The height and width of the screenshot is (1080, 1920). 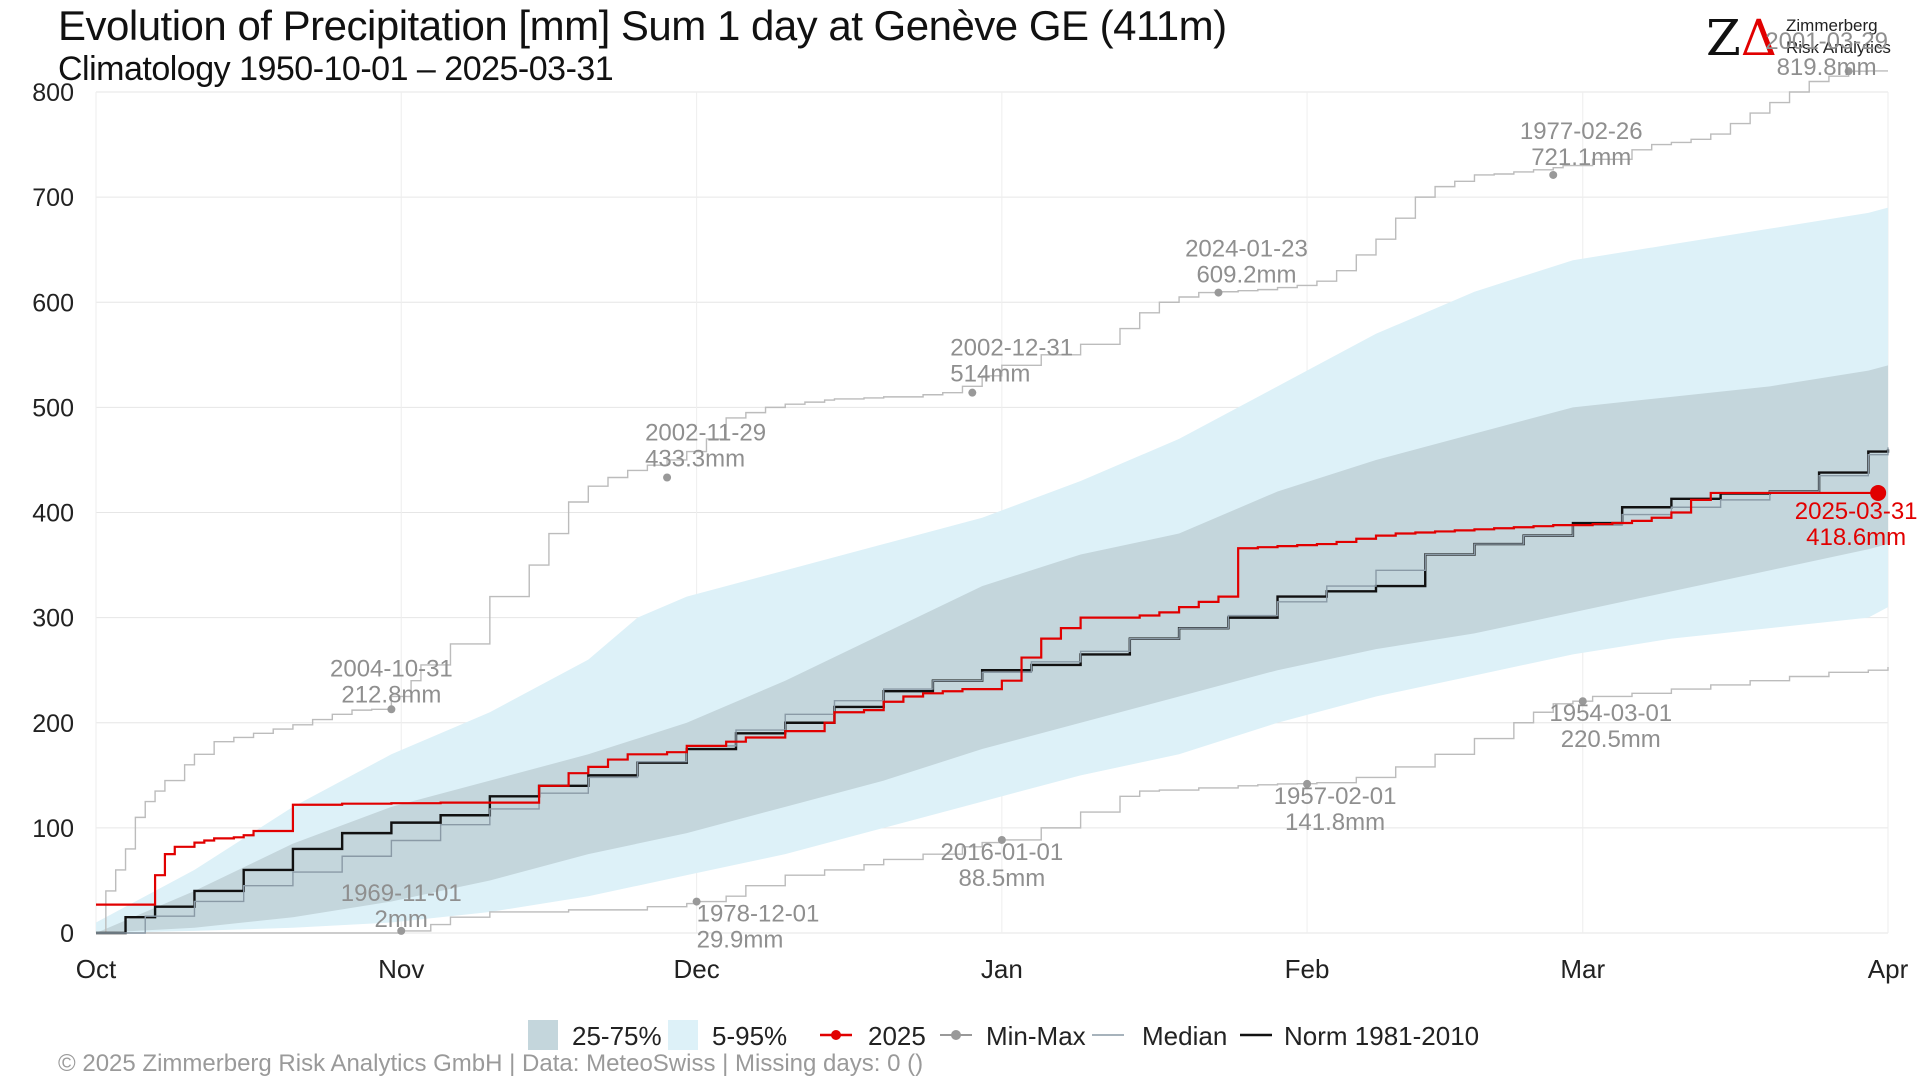 What do you see at coordinates (1002, 969) in the screenshot?
I see `xtick-label-jan: Jan` at bounding box center [1002, 969].